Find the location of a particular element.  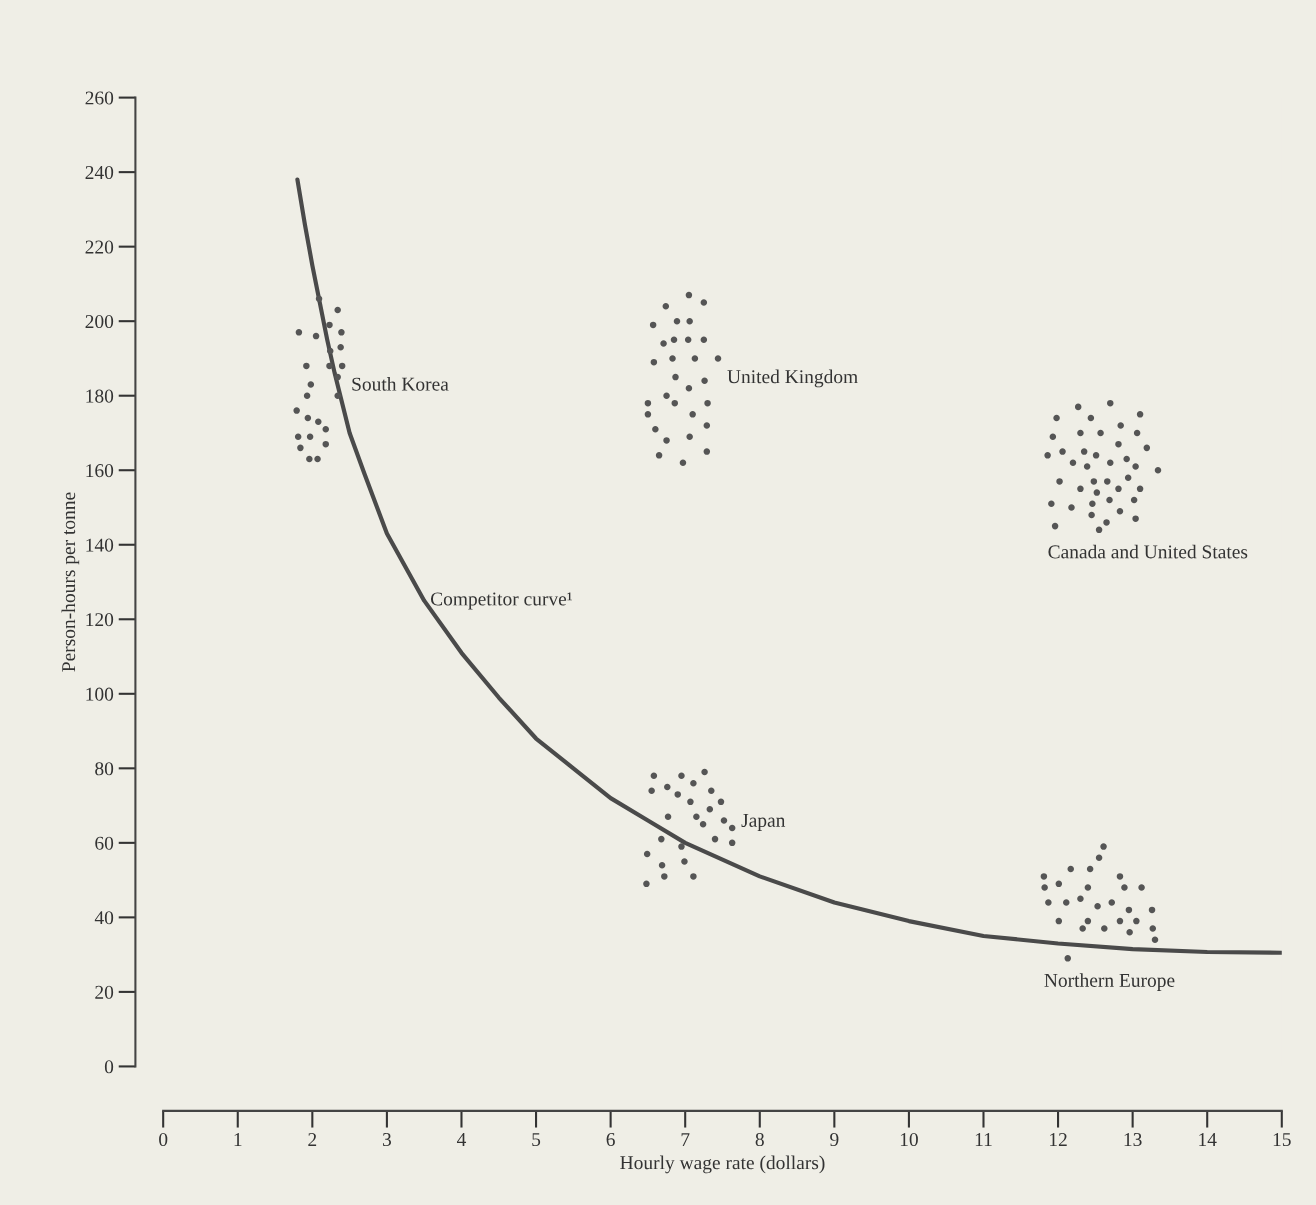

x-tick-label: 6 is located at coordinates (610, 1140).